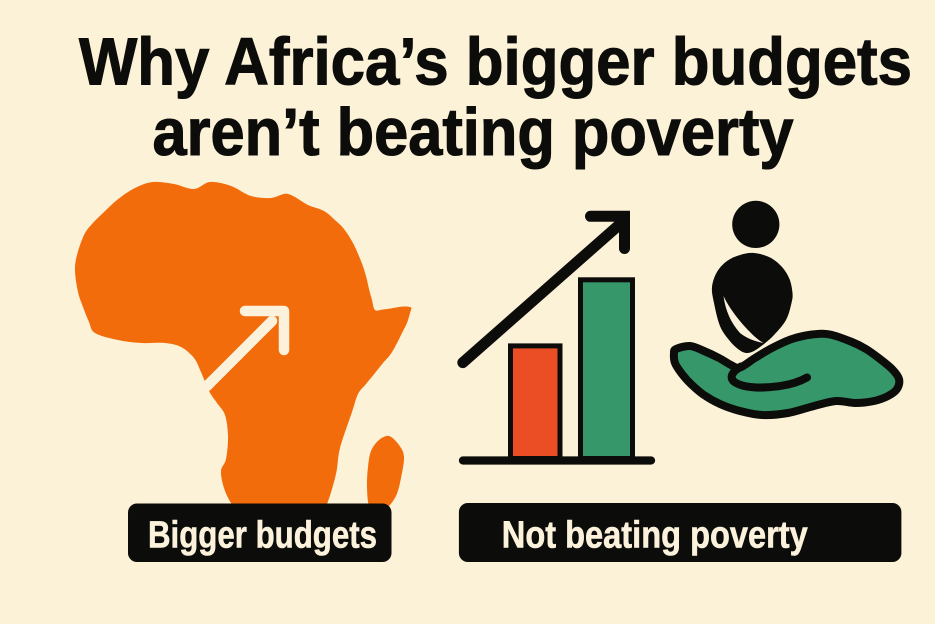  Describe the element at coordinates (495, 62) in the screenshot. I see `svg-text: Why Africa’s bigger budgets` at that location.